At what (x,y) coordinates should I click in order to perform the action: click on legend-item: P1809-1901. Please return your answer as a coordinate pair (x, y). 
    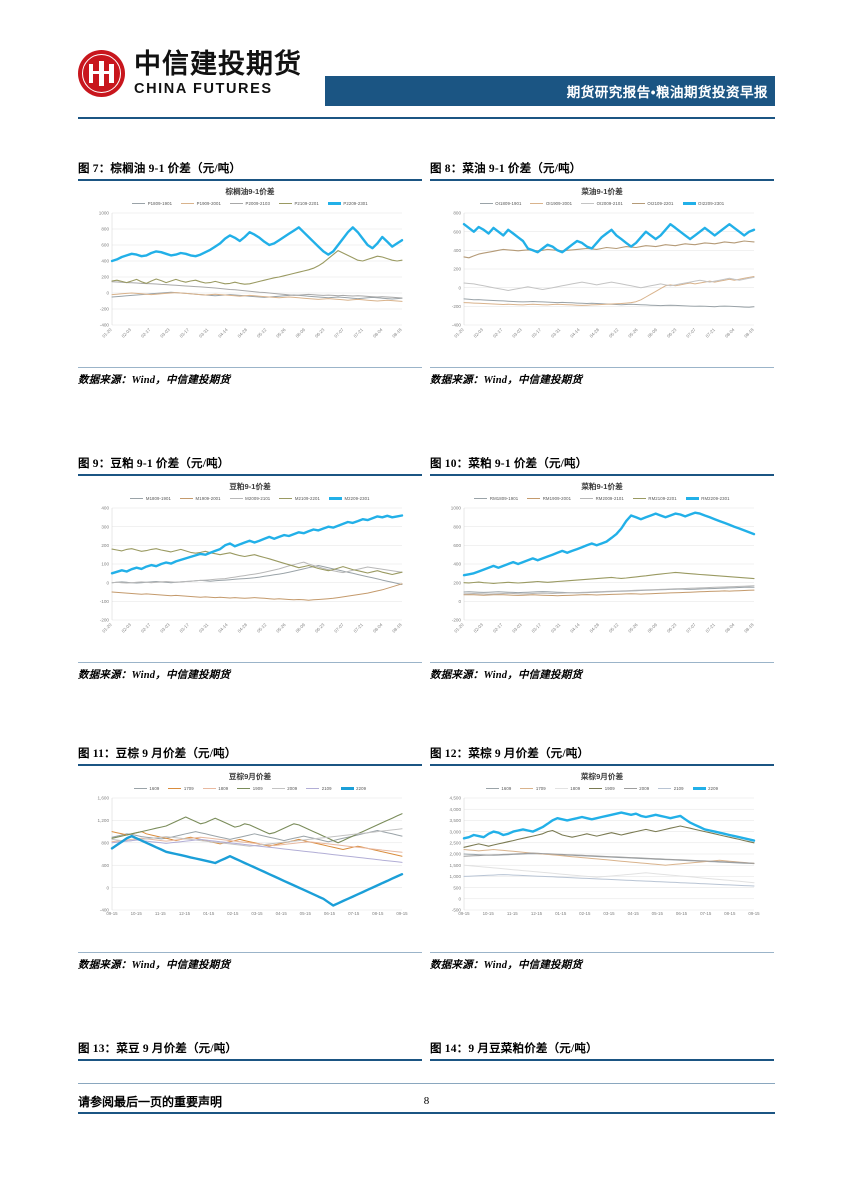
    Looking at the image, I should click on (152, 203).